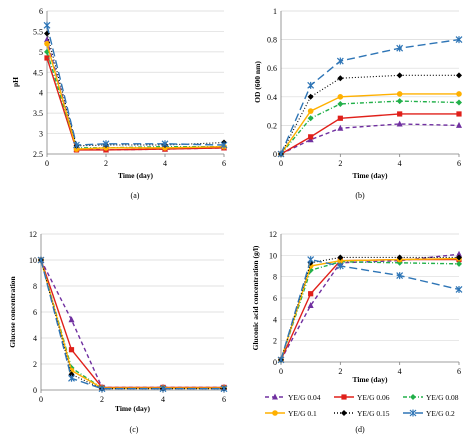 The height and width of the screenshot is (441, 474). Describe the element at coordinates (293, 397) in the screenshot. I see `legend-item: YE/G 0.04` at that location.